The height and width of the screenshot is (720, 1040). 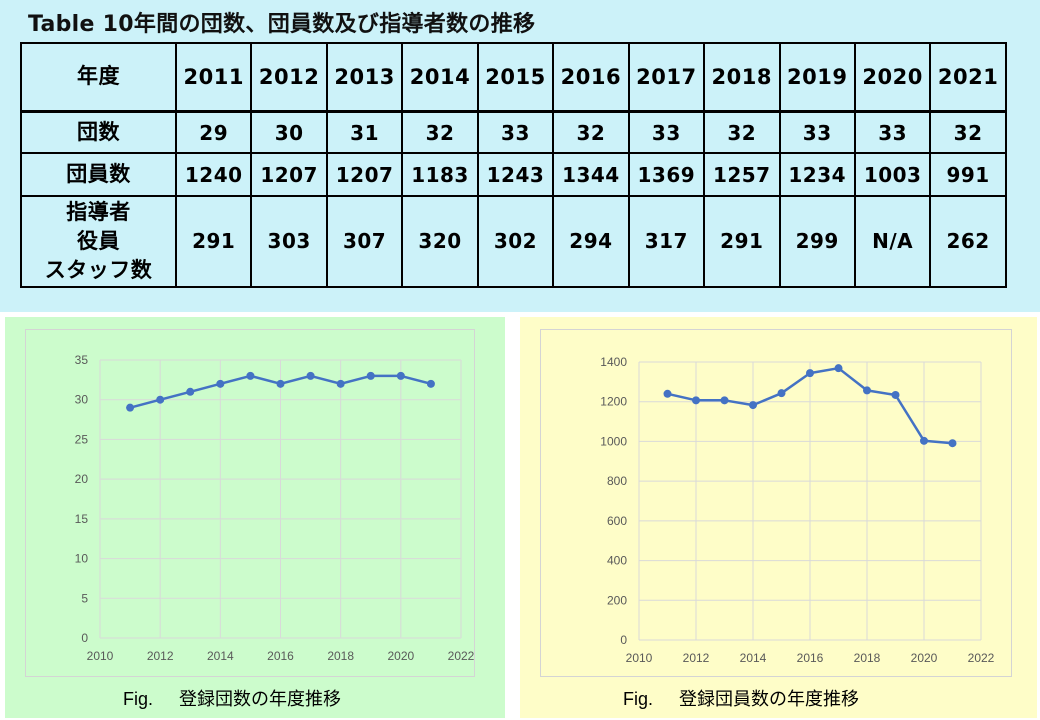 I want to click on cell-members: 1234, so click(x=817, y=174).